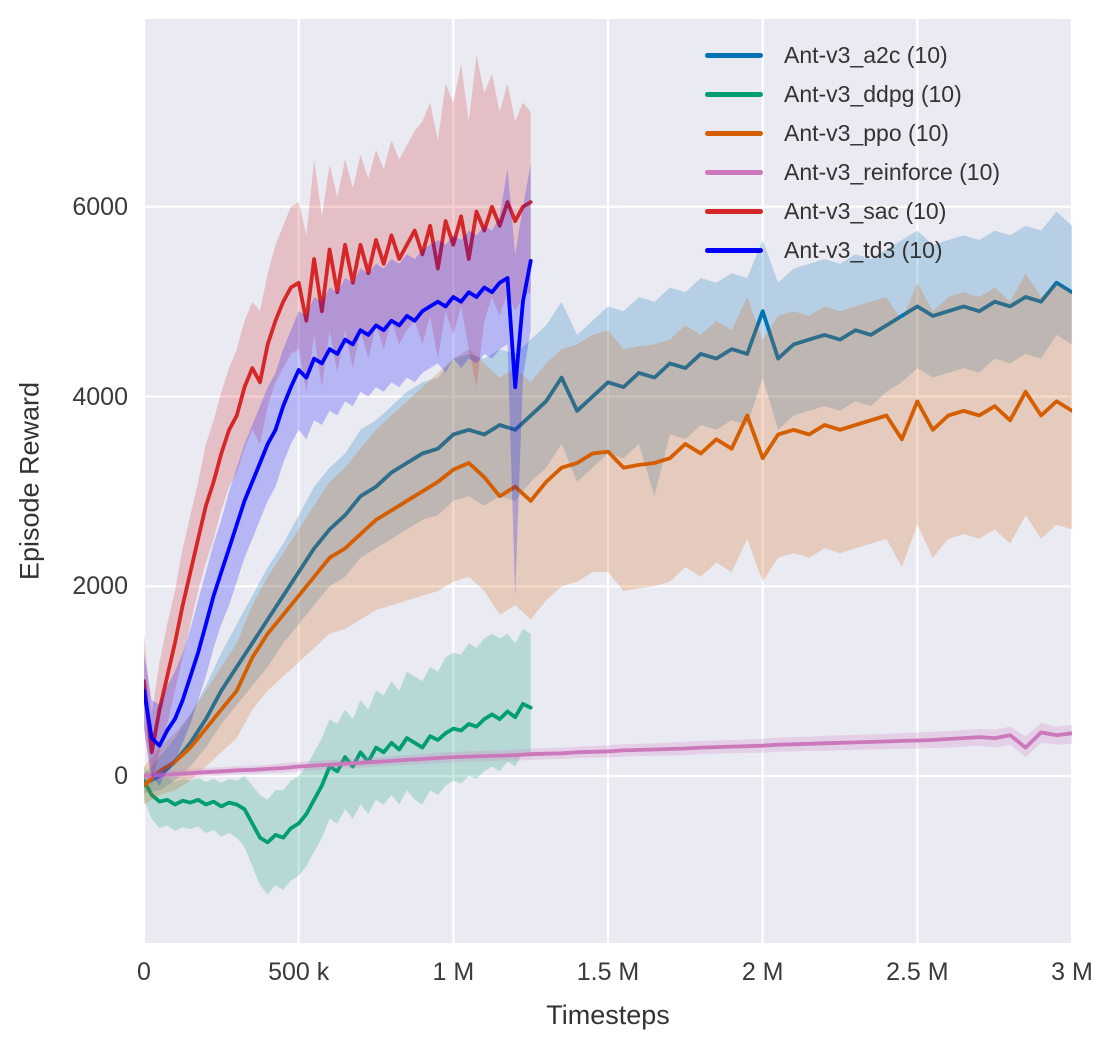  I want to click on x-tick-label: 2 M, so click(762, 972).